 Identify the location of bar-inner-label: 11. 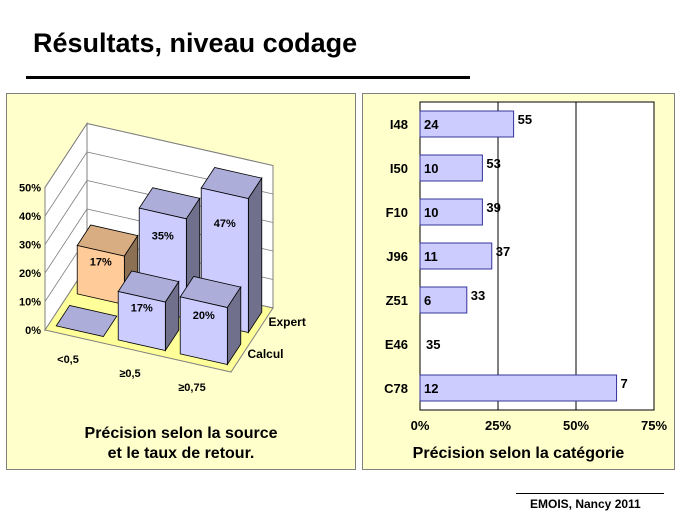
(431, 256).